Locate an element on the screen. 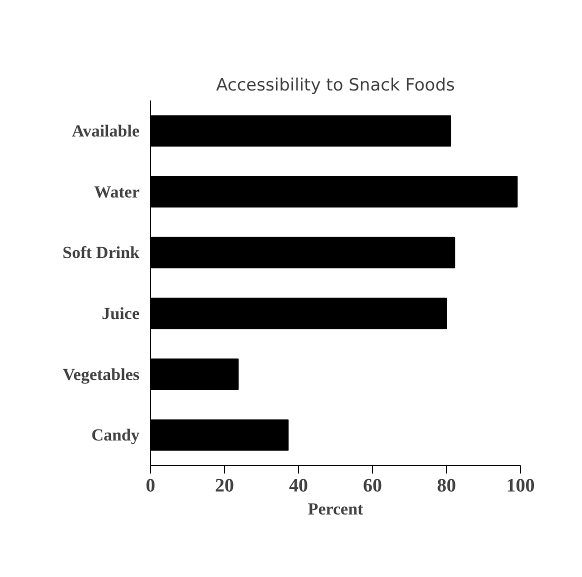  x-tick-label: 80 is located at coordinates (446, 486).